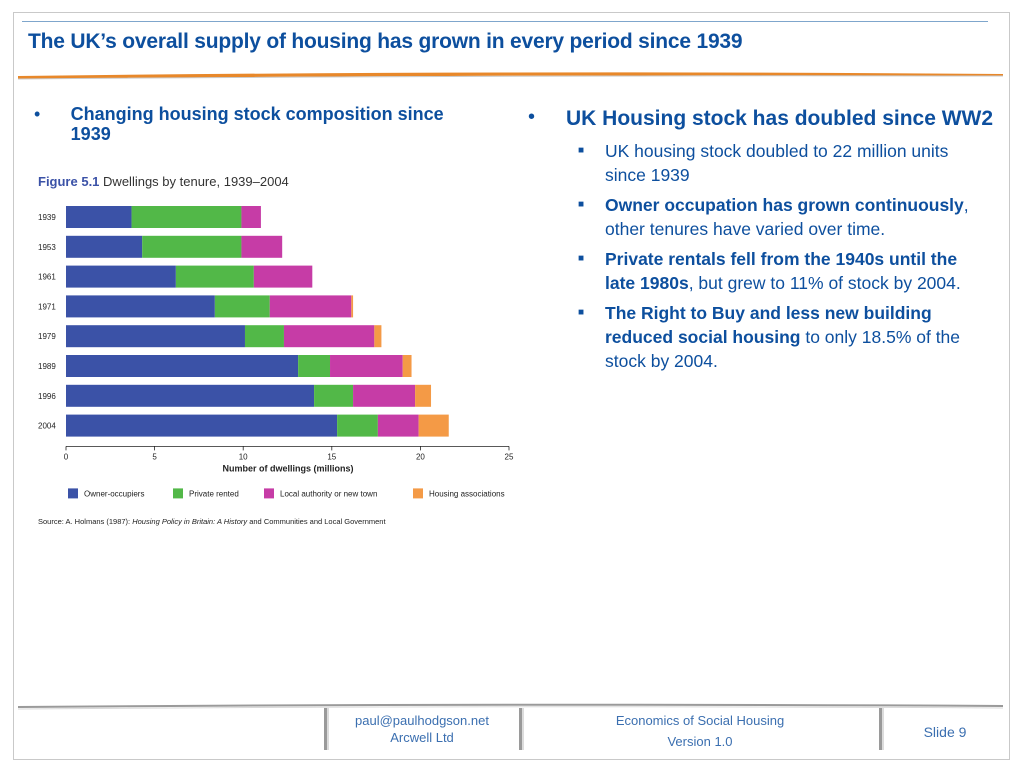  What do you see at coordinates (190, 521) in the screenshot?
I see `source-title: Housing Policy in Britain: A History` at bounding box center [190, 521].